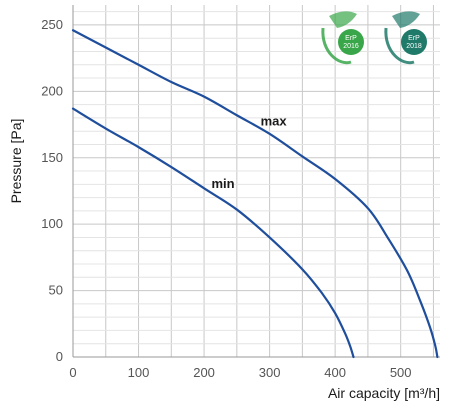 Image resolution: width=453 pixels, height=408 pixels. Describe the element at coordinates (139, 372) in the screenshot. I see `x-tick-label: 100` at that location.